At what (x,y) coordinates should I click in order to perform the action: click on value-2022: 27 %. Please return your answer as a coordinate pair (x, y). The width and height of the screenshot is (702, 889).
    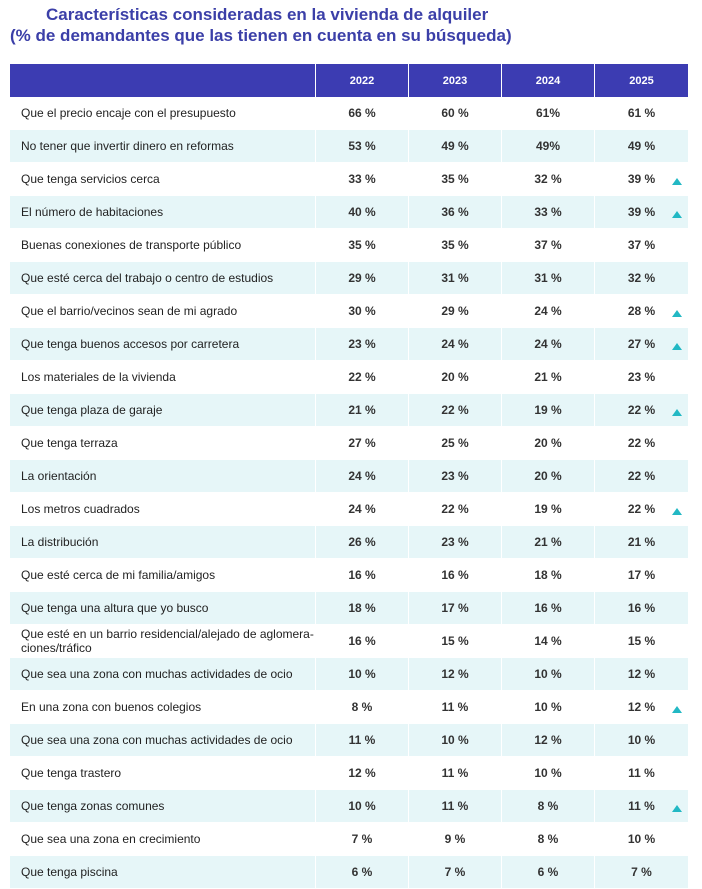
    Looking at the image, I should click on (362, 443).